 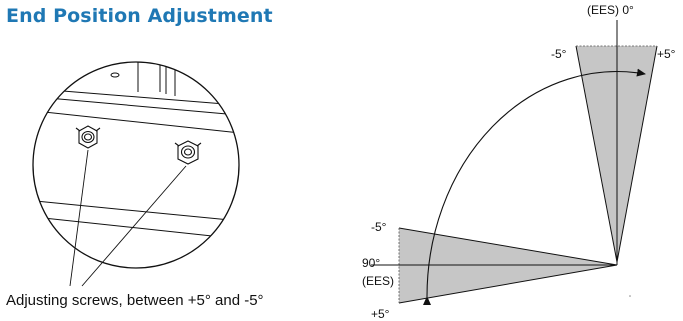 What do you see at coordinates (379, 227) in the screenshot?
I see `label-left-minus-5: -5°` at bounding box center [379, 227].